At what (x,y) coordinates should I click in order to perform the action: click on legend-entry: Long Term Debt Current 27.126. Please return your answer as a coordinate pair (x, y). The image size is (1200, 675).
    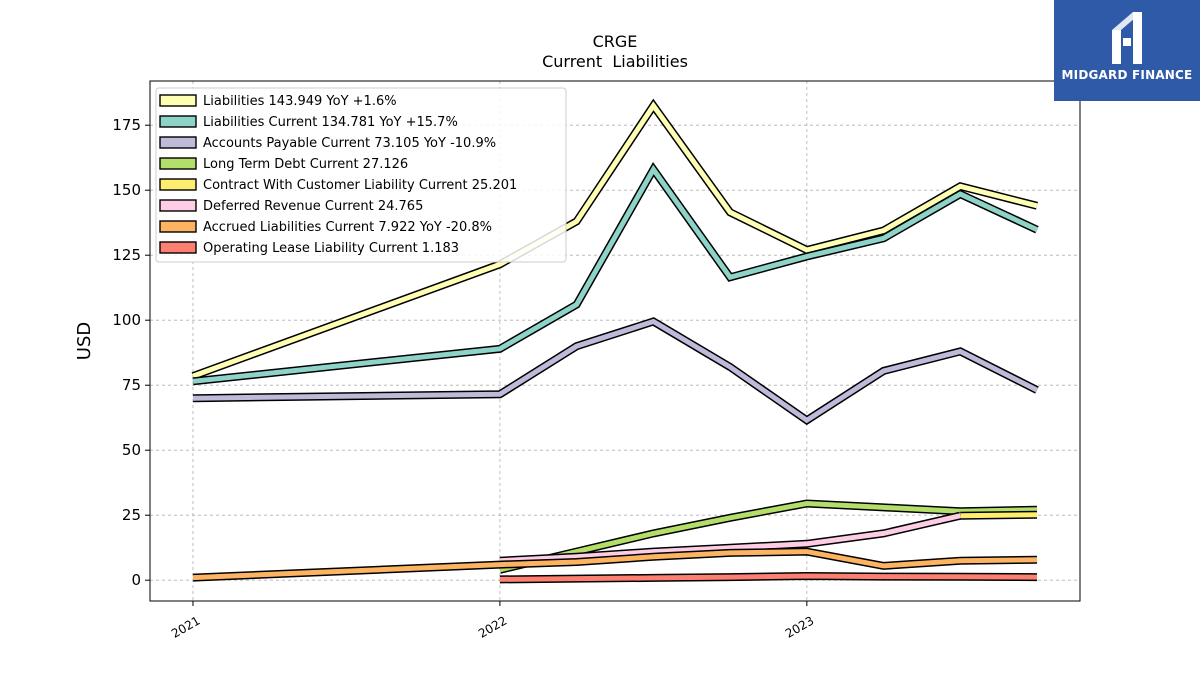
    Looking at the image, I should click on (305, 164).